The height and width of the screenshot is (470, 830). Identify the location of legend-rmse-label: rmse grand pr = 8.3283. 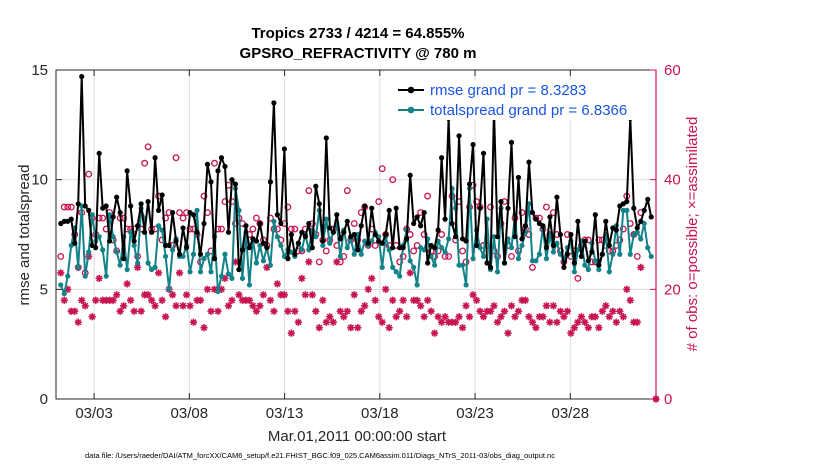
(508, 90).